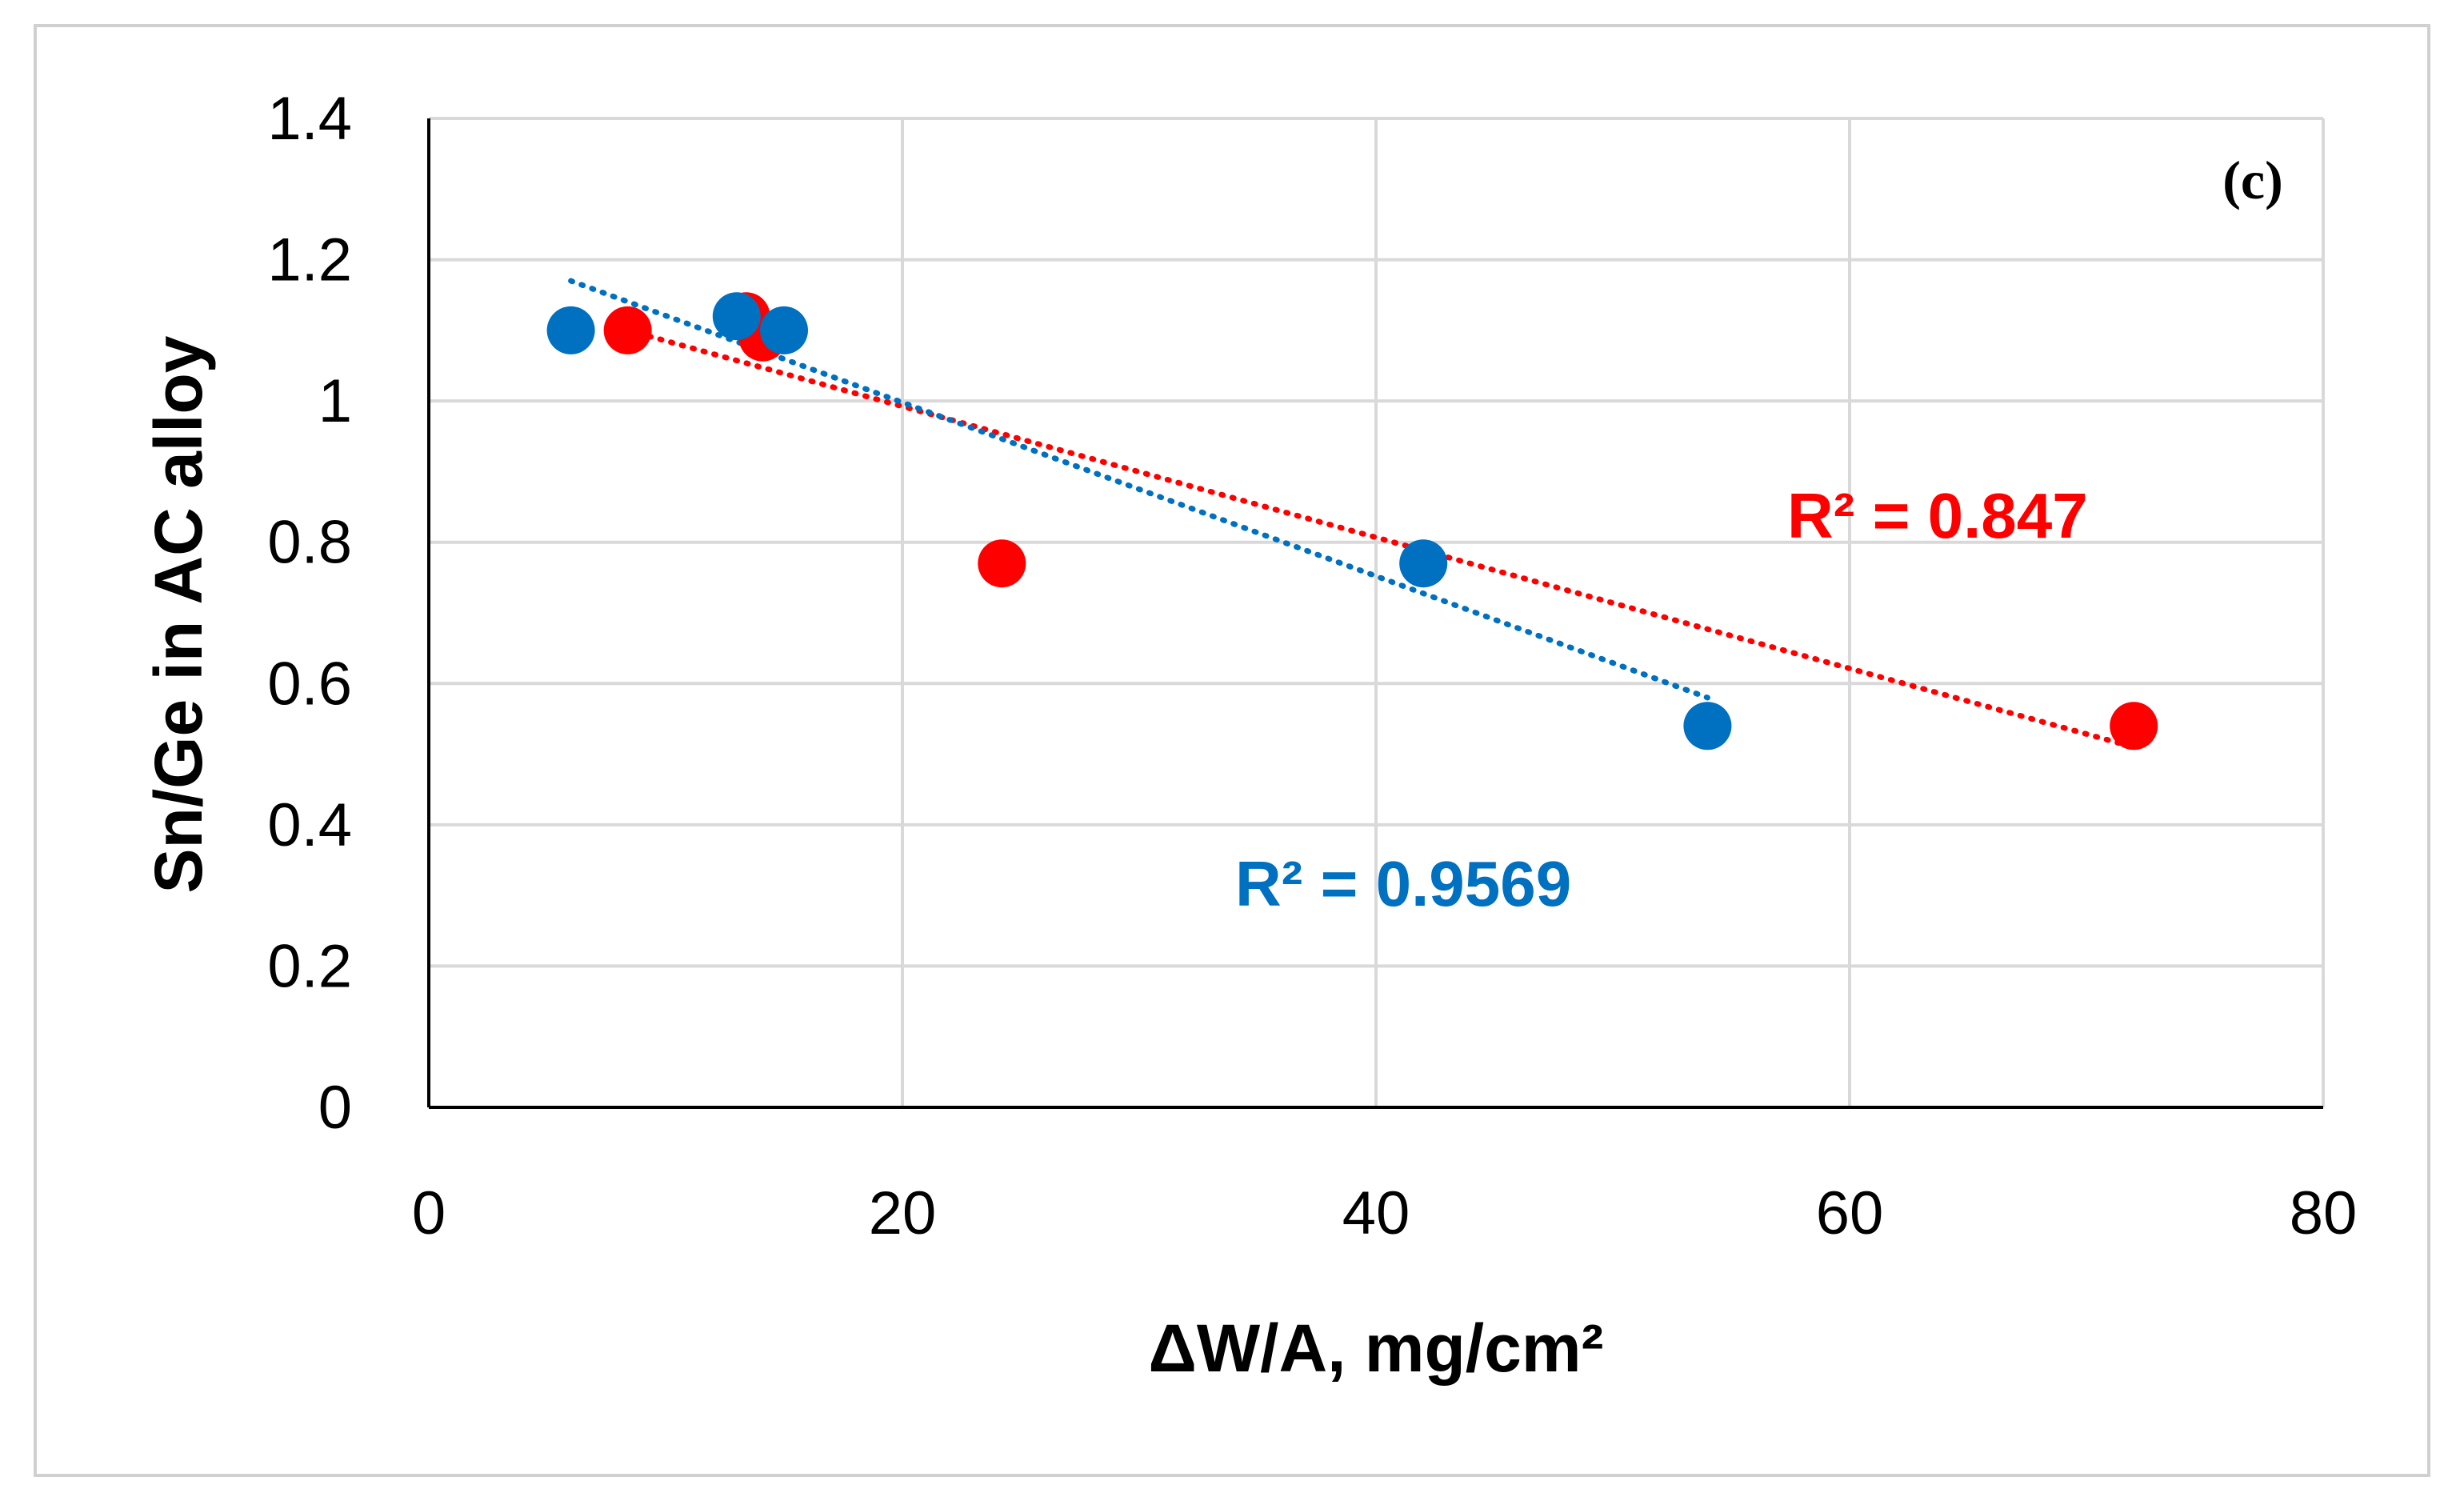  I want to click on y-tick-label: 0.2, so click(309, 966).